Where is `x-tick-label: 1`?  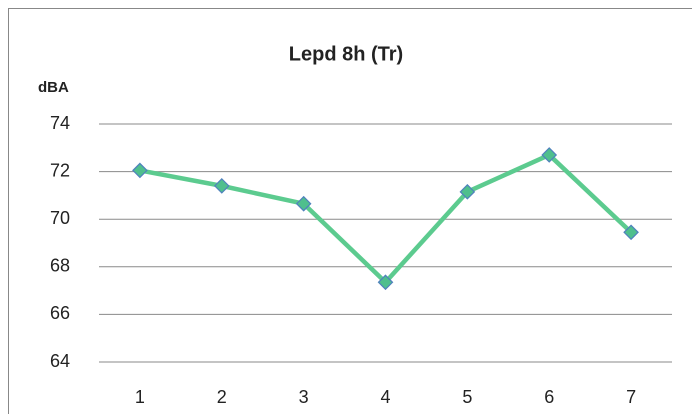
x-tick-label: 1 is located at coordinates (140, 397).